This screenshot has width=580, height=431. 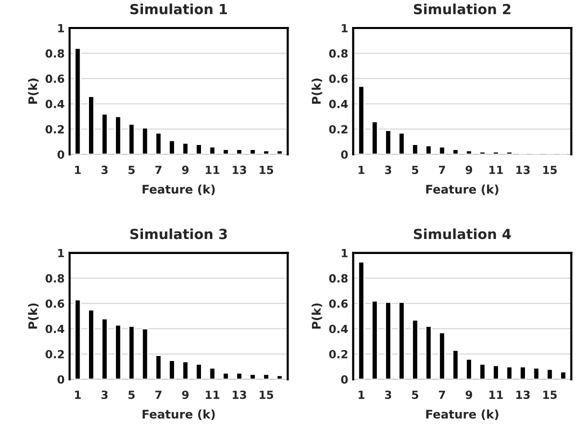 I want to click on chart-title: Simulation 1, so click(x=179, y=9).